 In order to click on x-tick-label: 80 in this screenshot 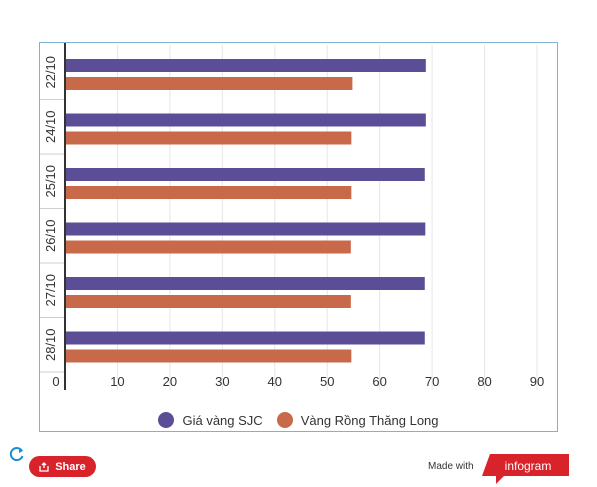, I will do `click(484, 381)`.